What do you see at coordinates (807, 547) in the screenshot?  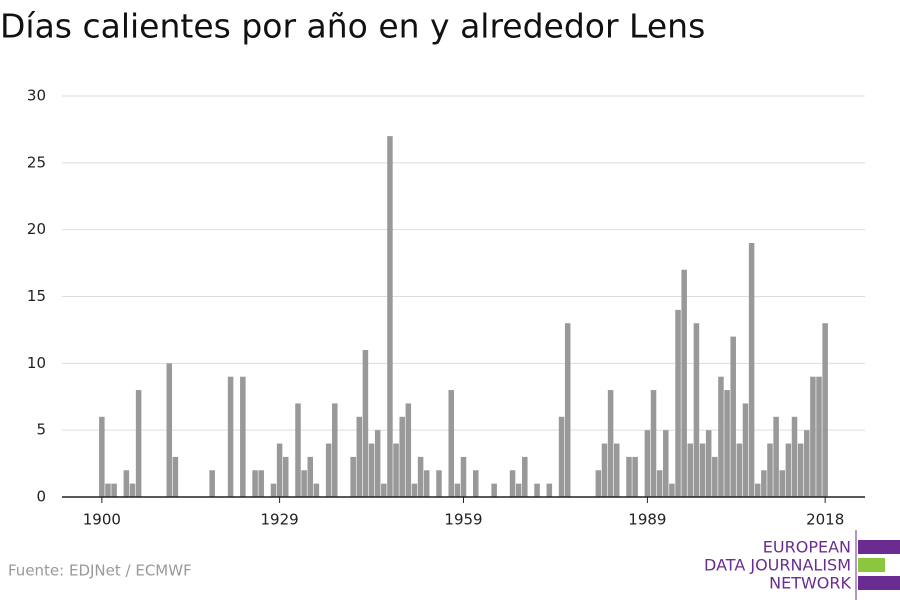 I see `logo-text: EUROPEAN` at bounding box center [807, 547].